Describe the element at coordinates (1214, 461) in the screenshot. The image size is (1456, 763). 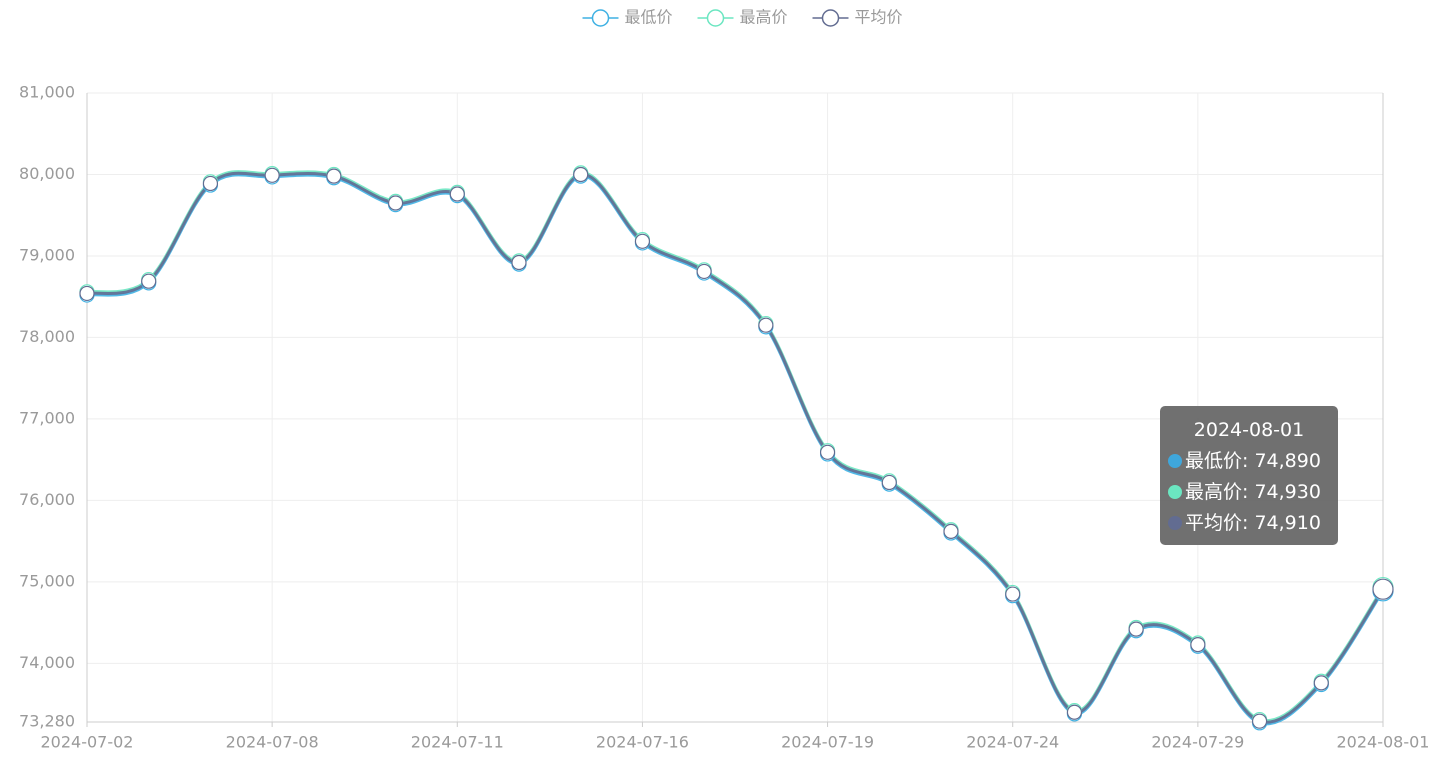
I see `tooltip-name: 最低价` at that location.